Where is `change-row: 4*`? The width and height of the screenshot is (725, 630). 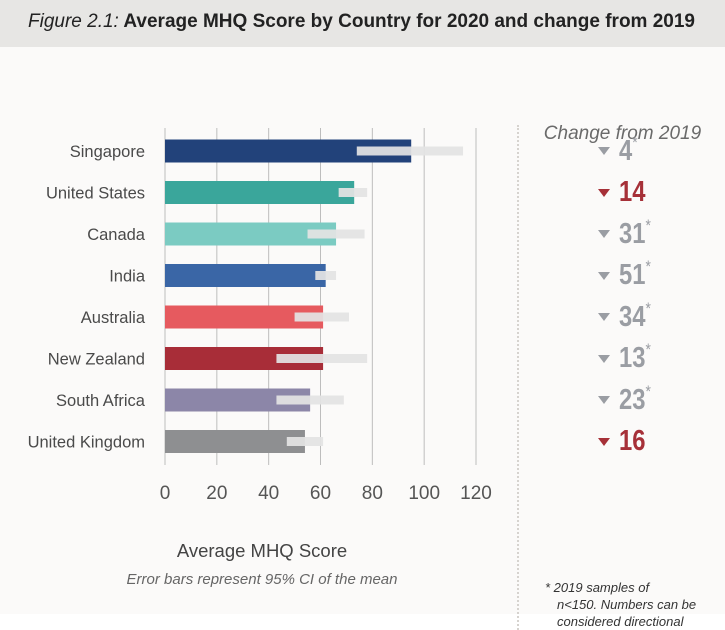 change-row: 4* is located at coordinates (620, 150).